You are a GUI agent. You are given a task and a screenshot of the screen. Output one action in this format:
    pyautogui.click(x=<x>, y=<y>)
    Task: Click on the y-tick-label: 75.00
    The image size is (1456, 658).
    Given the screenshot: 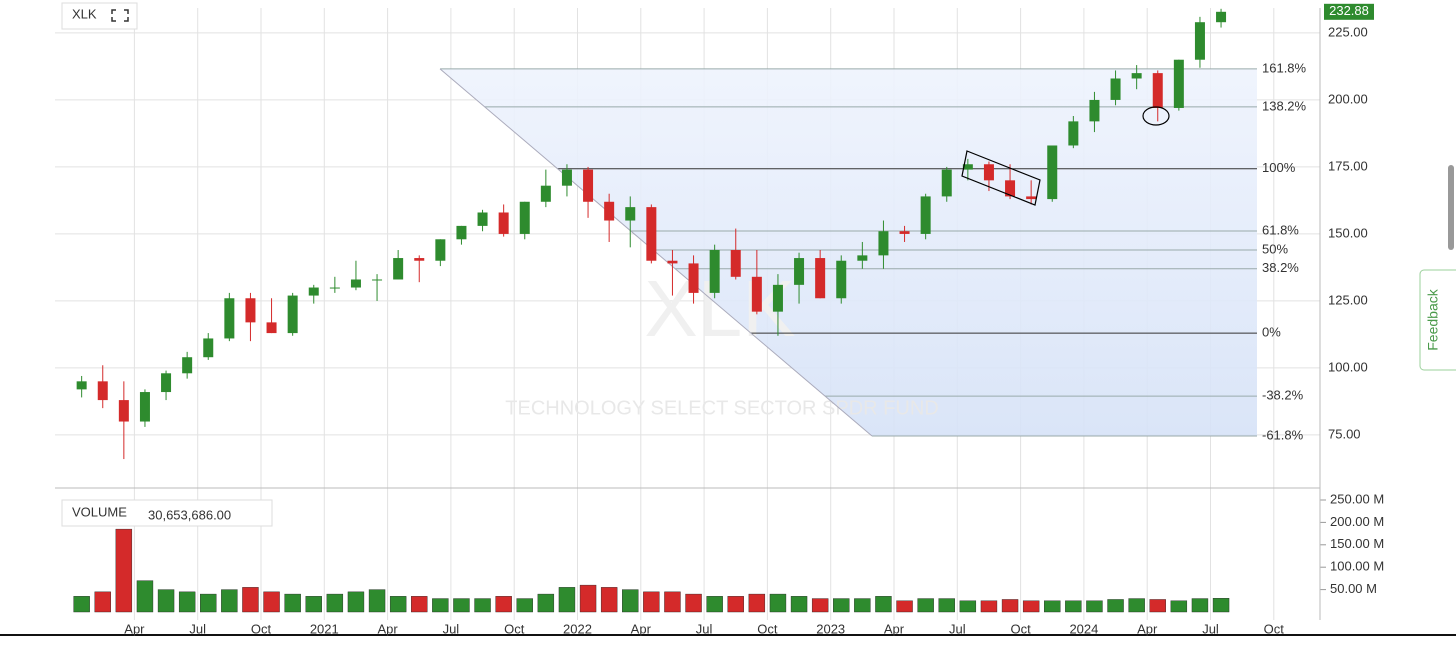 What is the action you would take?
    pyautogui.click(x=1344, y=433)
    